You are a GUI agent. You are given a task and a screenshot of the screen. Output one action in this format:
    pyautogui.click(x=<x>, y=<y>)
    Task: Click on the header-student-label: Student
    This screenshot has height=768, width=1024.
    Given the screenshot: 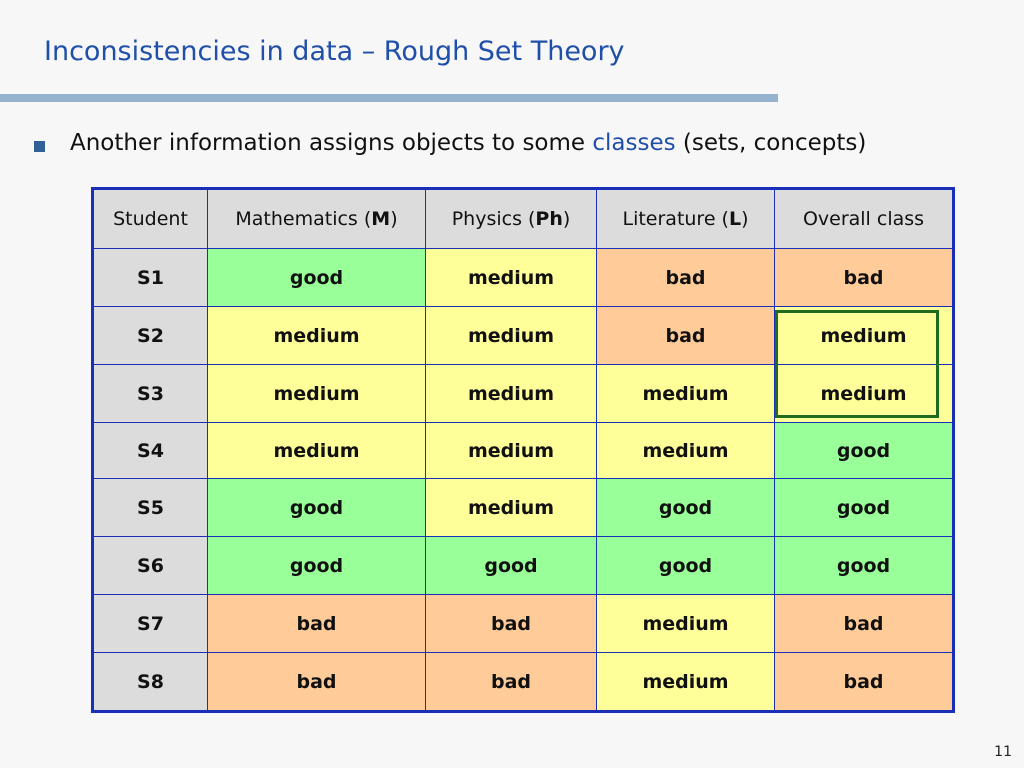 What is the action you would take?
    pyautogui.click(x=150, y=219)
    